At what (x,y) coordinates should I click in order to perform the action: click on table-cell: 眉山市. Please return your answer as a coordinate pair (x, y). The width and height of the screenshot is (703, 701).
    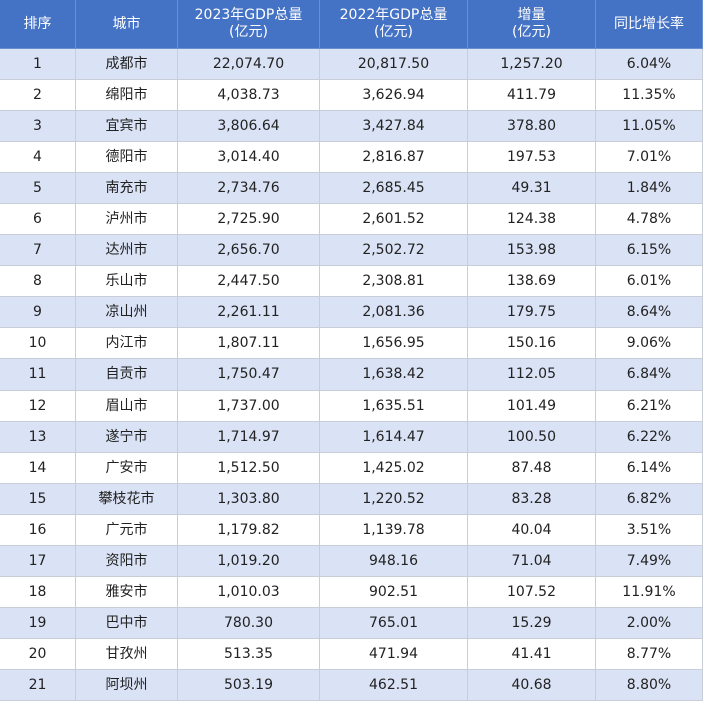
    Looking at the image, I should click on (127, 406).